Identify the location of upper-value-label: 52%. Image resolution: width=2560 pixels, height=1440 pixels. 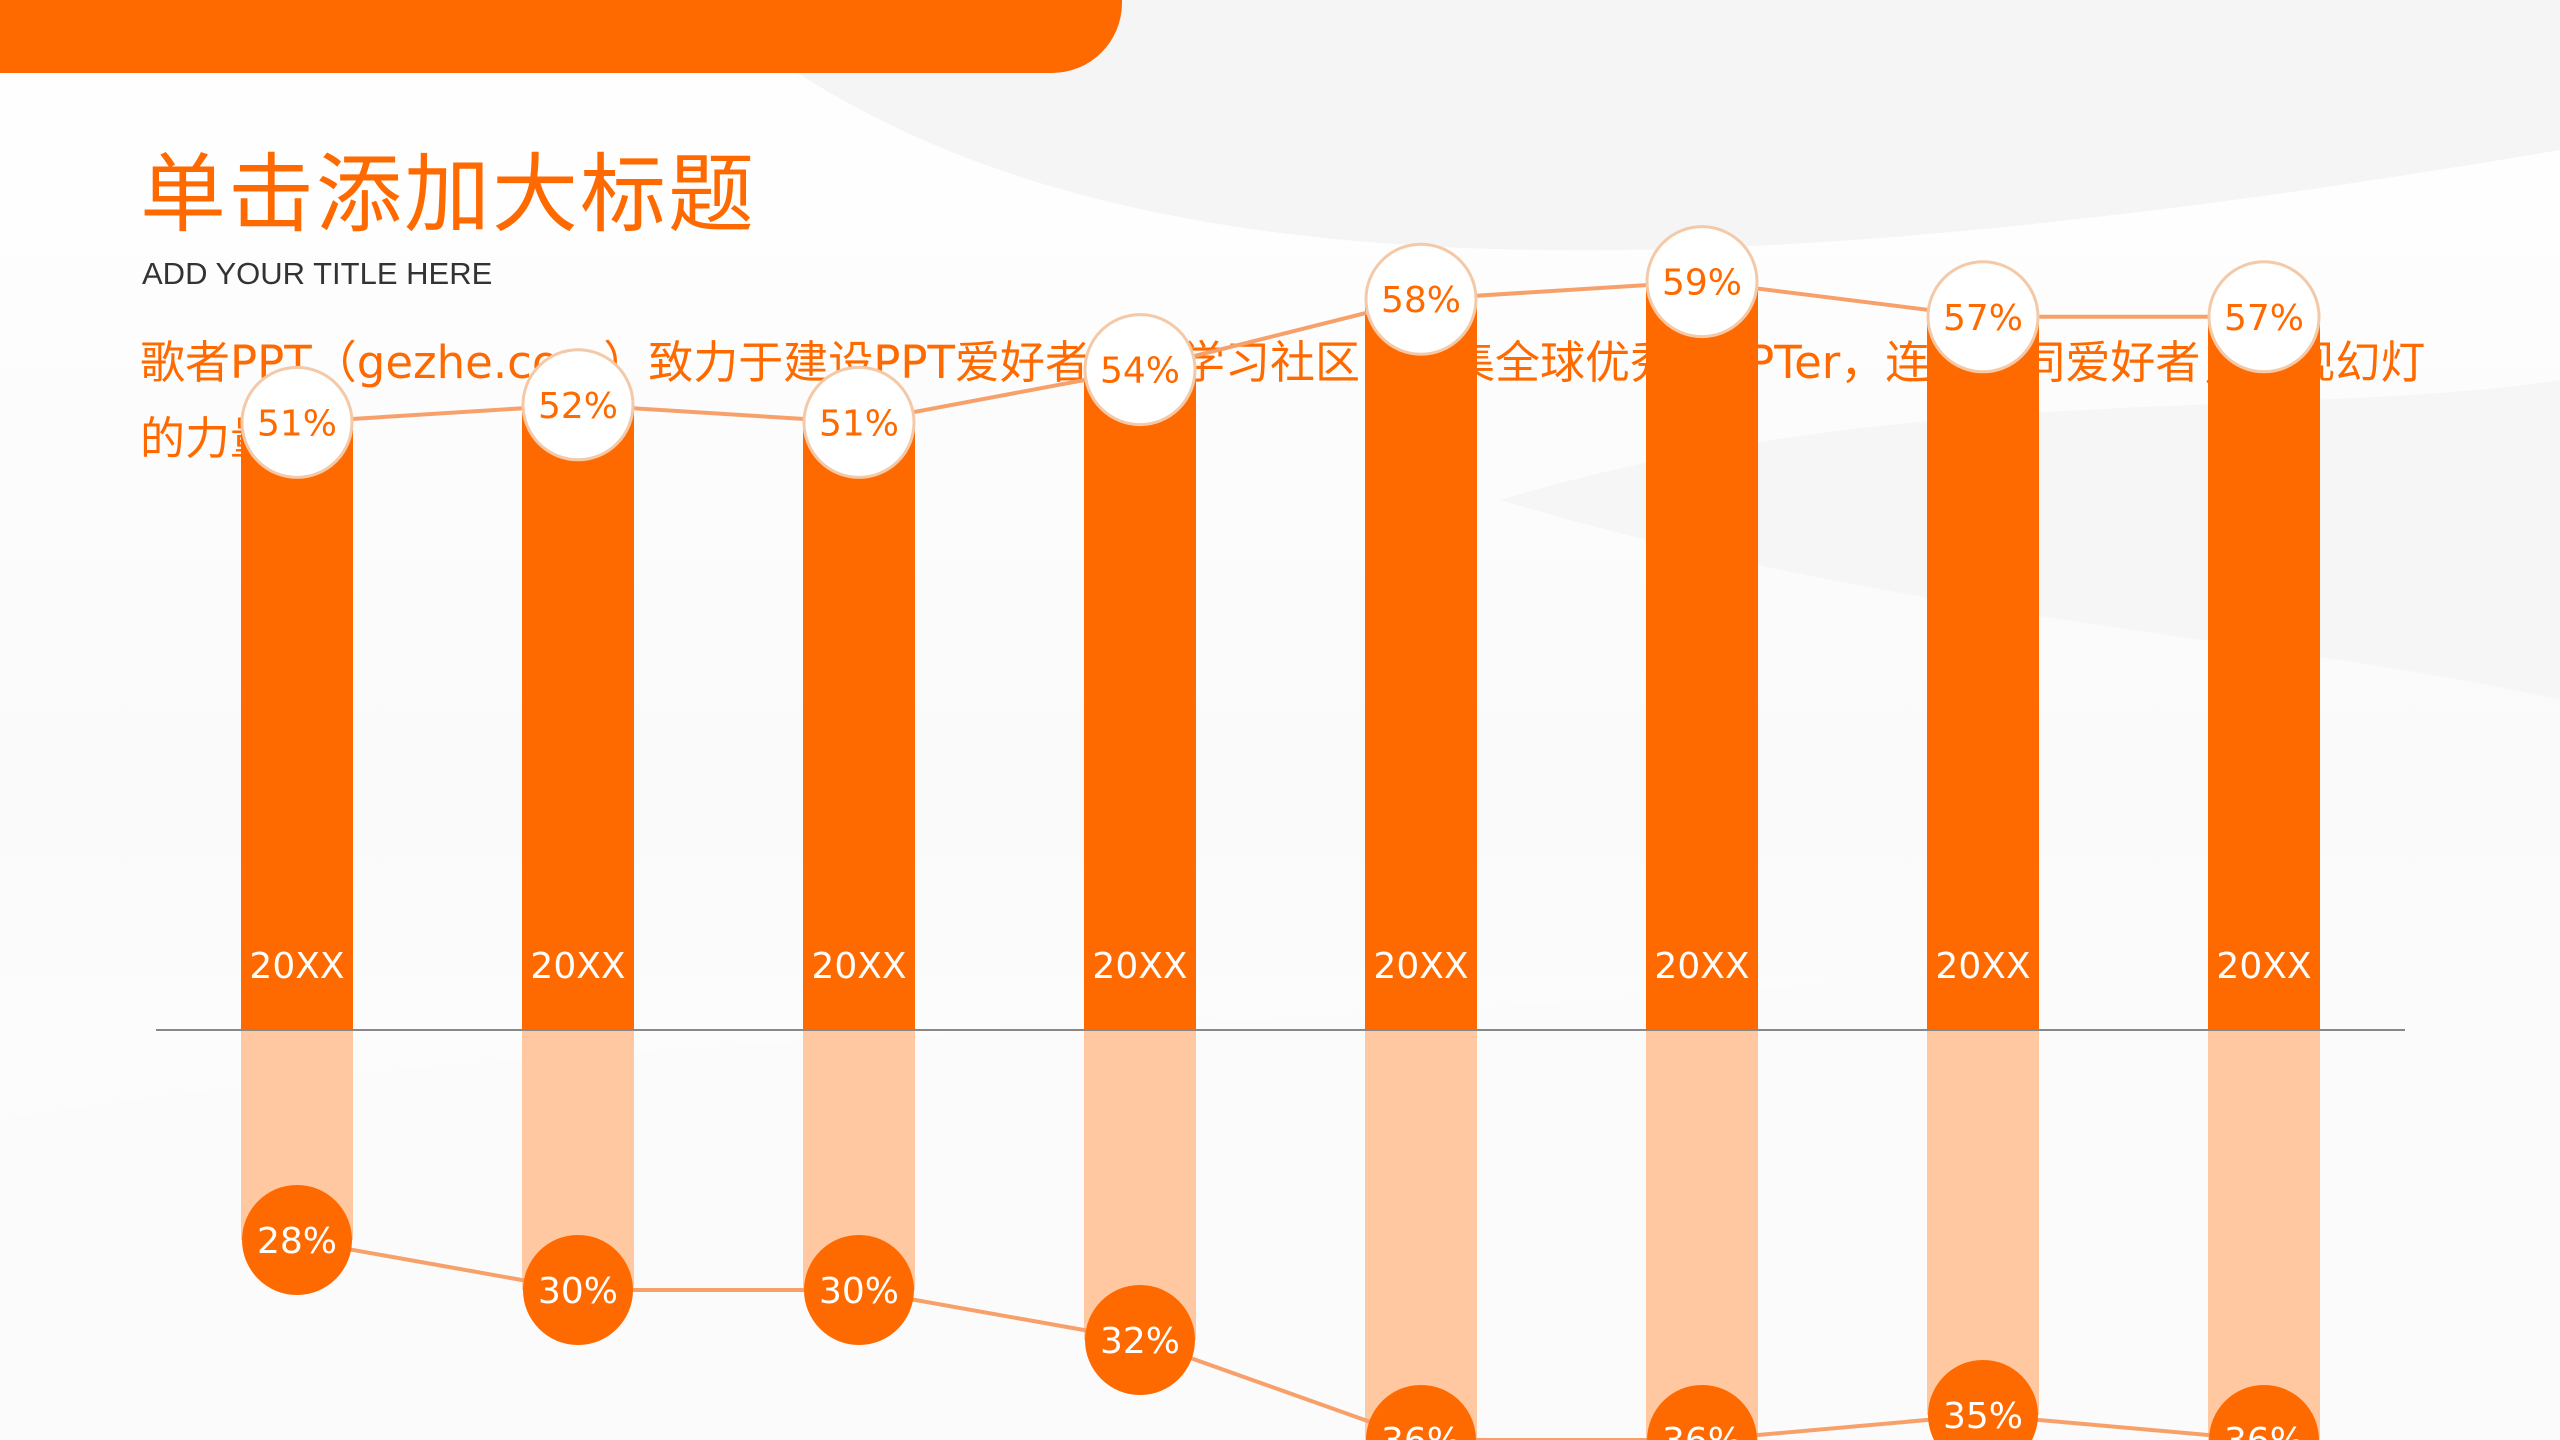
(578, 406).